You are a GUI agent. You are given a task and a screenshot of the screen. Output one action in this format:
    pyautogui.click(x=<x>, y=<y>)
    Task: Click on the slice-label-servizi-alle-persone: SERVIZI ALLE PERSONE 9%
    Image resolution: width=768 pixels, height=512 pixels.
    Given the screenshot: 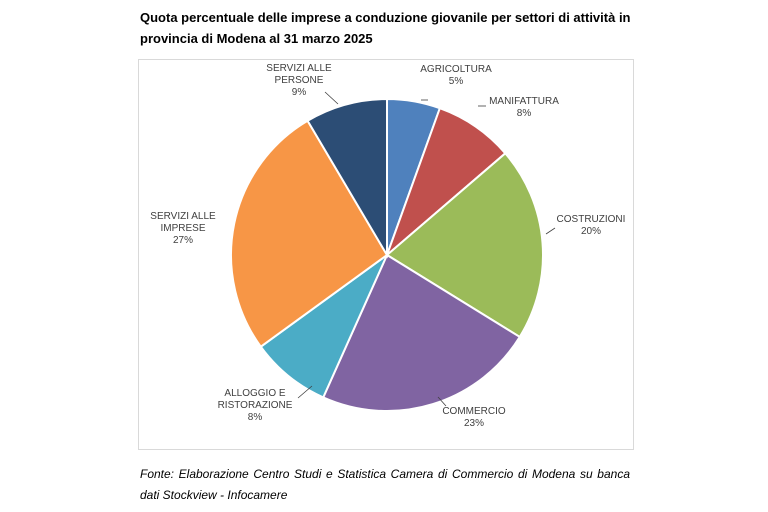 What is the action you would take?
    pyautogui.click(x=299, y=80)
    